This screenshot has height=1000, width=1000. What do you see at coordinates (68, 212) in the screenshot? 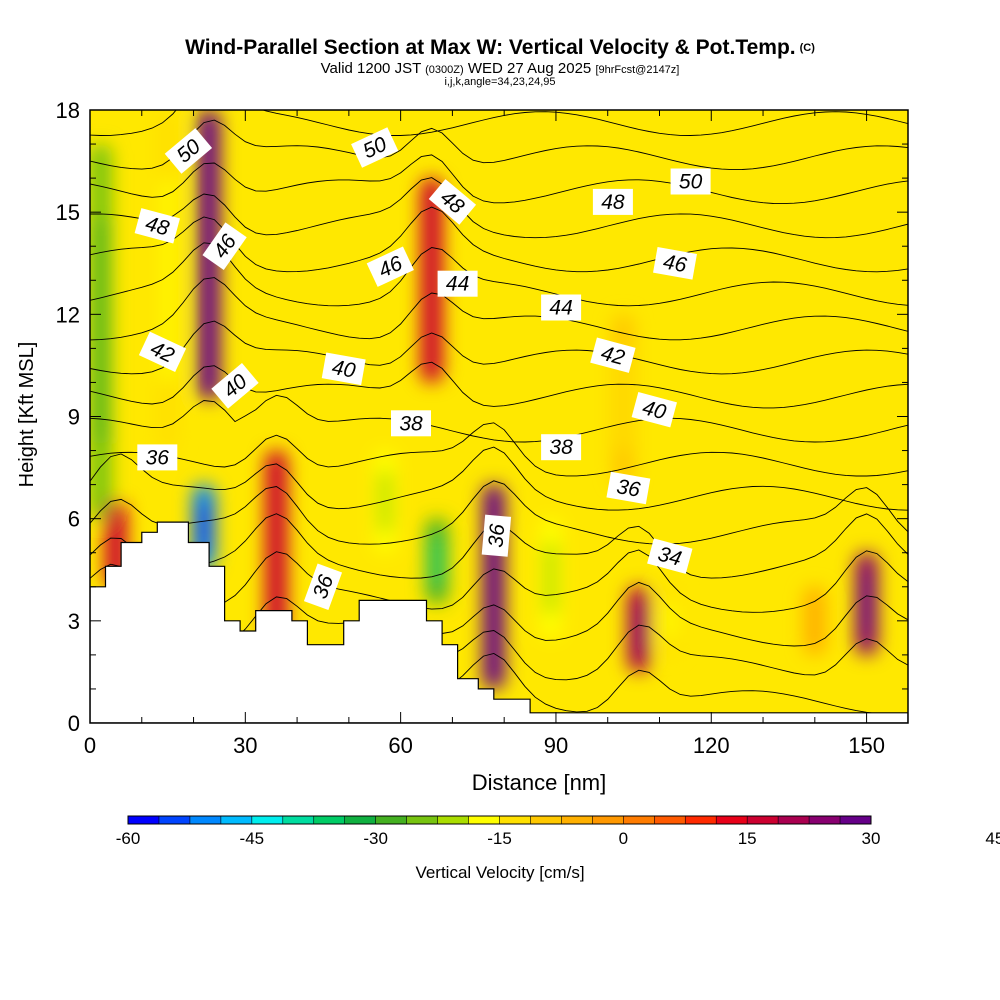
I see `y-tick-label: 15` at bounding box center [68, 212].